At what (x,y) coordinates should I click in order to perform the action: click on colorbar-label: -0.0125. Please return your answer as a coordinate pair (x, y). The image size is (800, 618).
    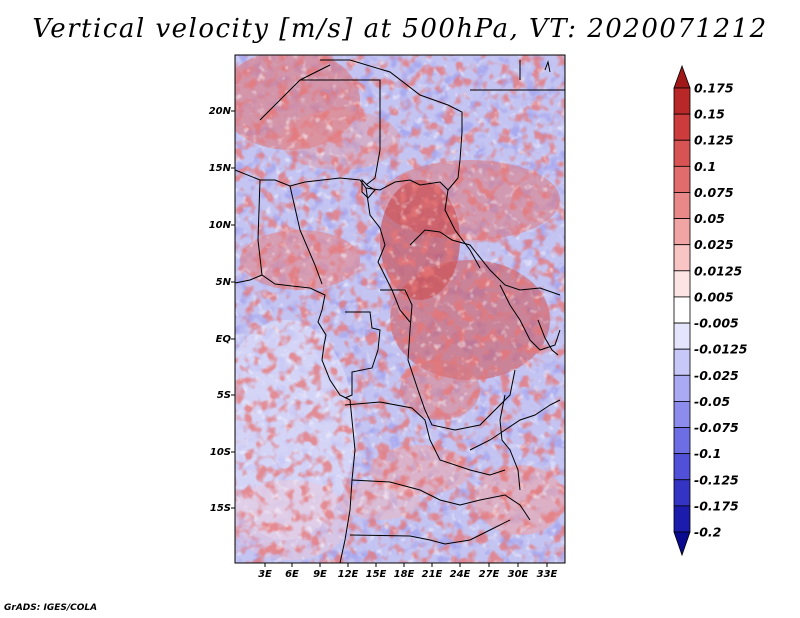
    Looking at the image, I should click on (721, 349).